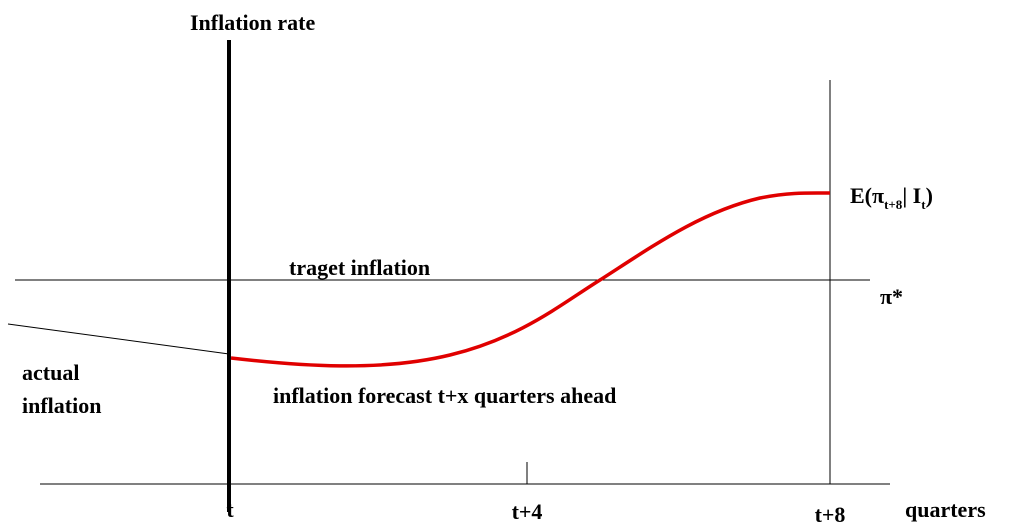  What do you see at coordinates (878, 195) in the screenshot?
I see `label-part: π` at bounding box center [878, 195].